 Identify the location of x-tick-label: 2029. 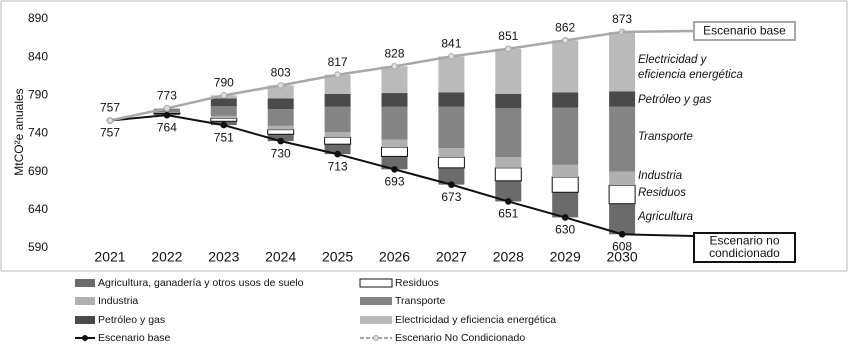
(565, 257).